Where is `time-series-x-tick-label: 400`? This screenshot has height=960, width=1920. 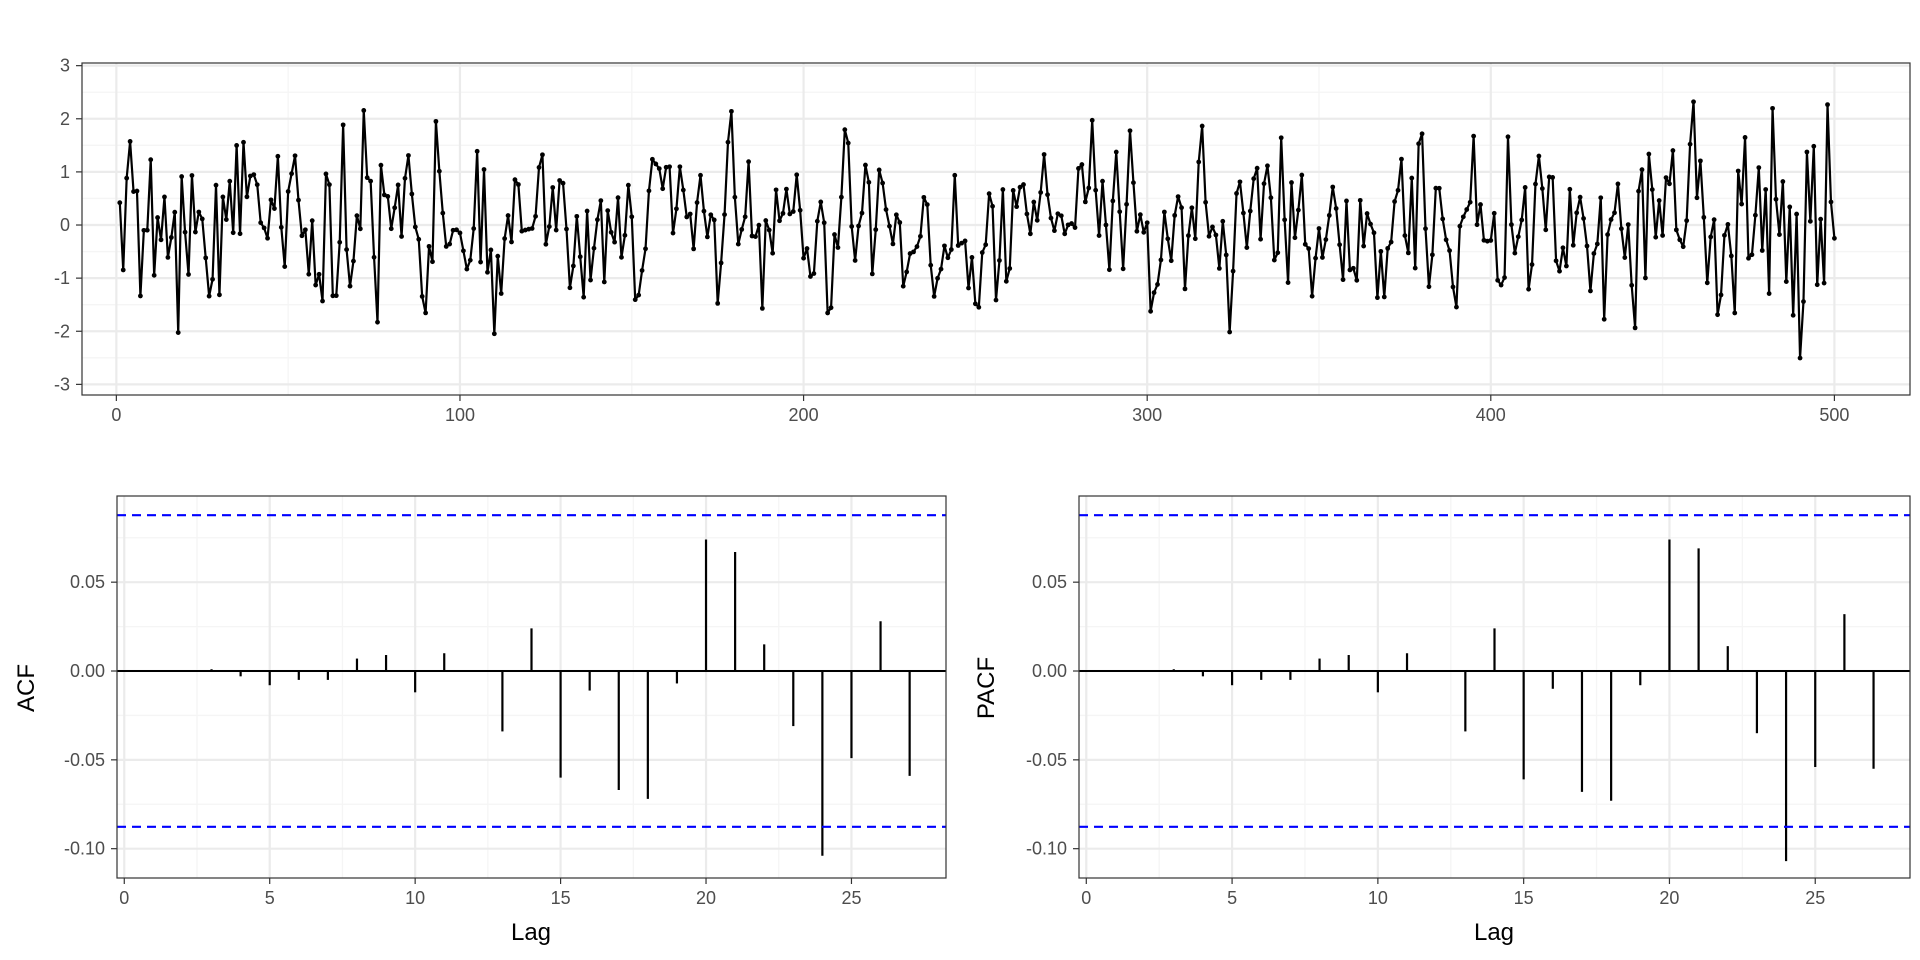 time-series-x-tick-label: 400 is located at coordinates (1491, 415).